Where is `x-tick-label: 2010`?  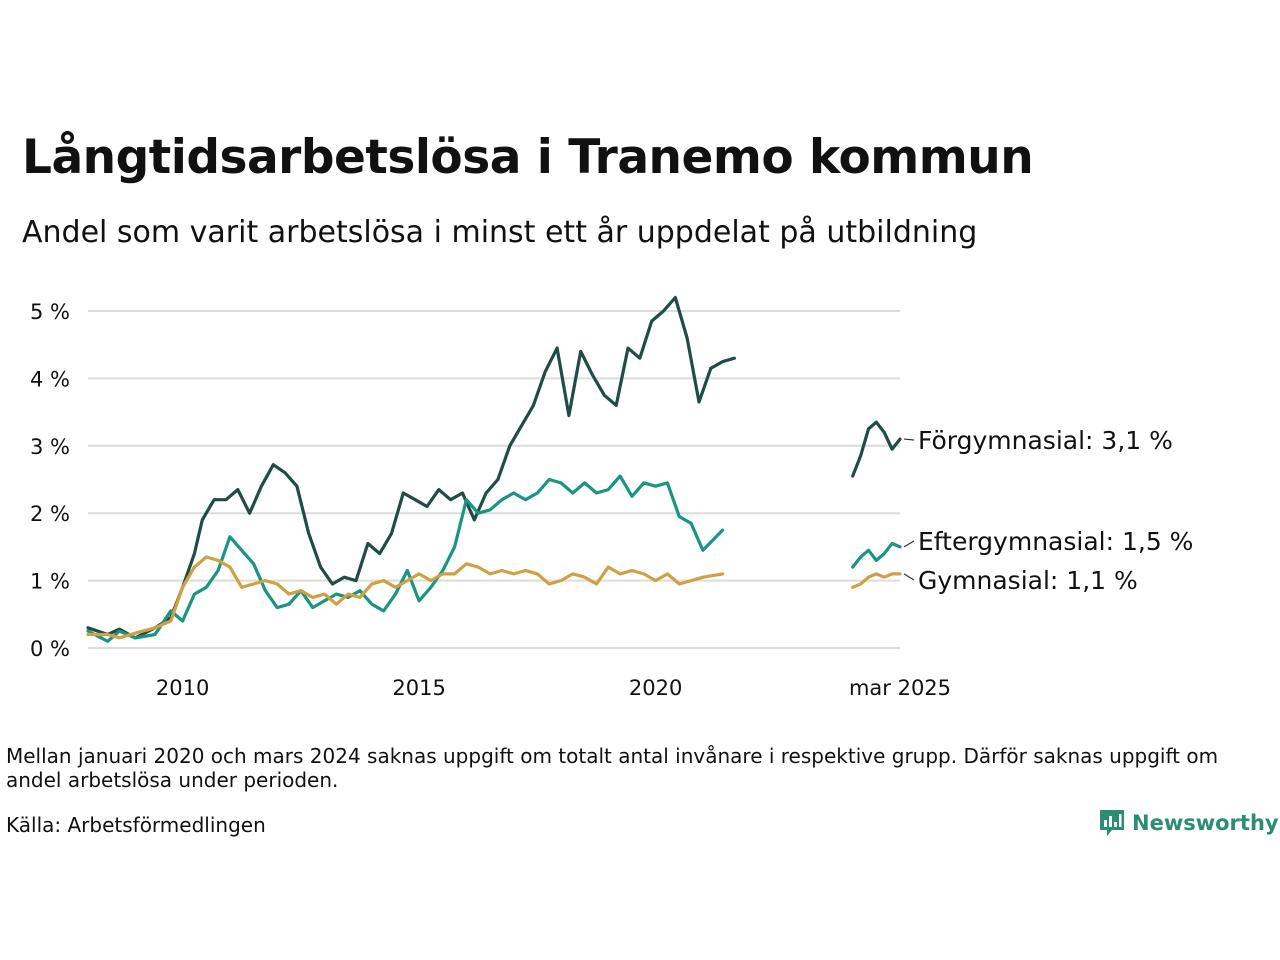 x-tick-label: 2010 is located at coordinates (182, 688).